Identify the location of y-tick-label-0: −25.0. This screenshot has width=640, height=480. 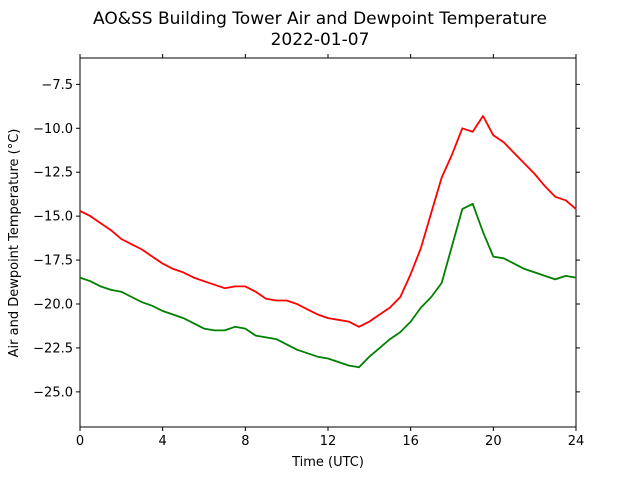
(53, 392).